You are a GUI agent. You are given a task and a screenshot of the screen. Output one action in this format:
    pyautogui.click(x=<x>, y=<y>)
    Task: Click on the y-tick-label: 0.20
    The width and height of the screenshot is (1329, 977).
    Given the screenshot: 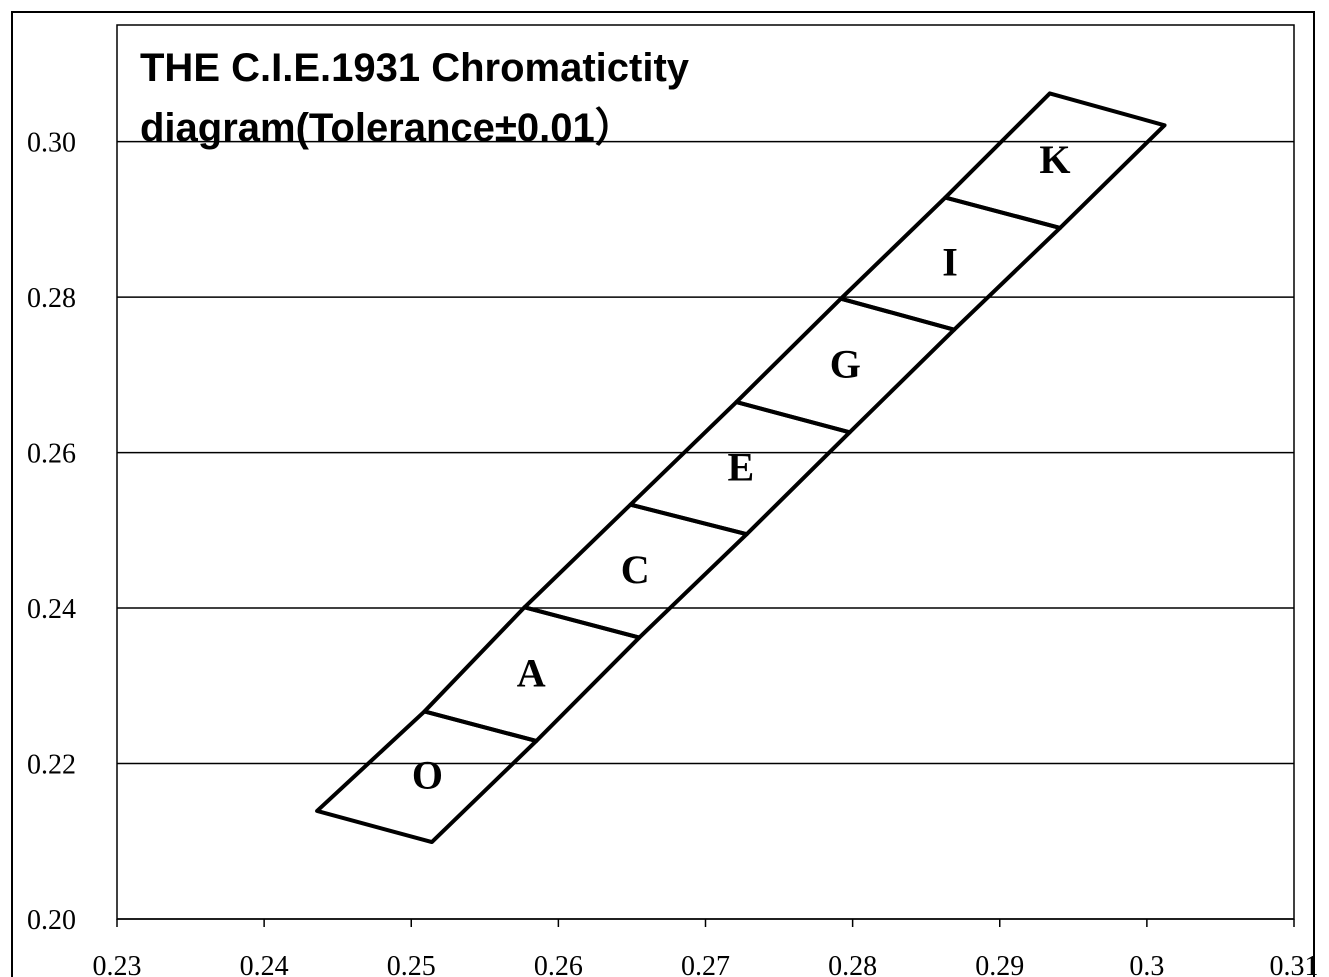 What is the action you would take?
    pyautogui.click(x=51, y=920)
    